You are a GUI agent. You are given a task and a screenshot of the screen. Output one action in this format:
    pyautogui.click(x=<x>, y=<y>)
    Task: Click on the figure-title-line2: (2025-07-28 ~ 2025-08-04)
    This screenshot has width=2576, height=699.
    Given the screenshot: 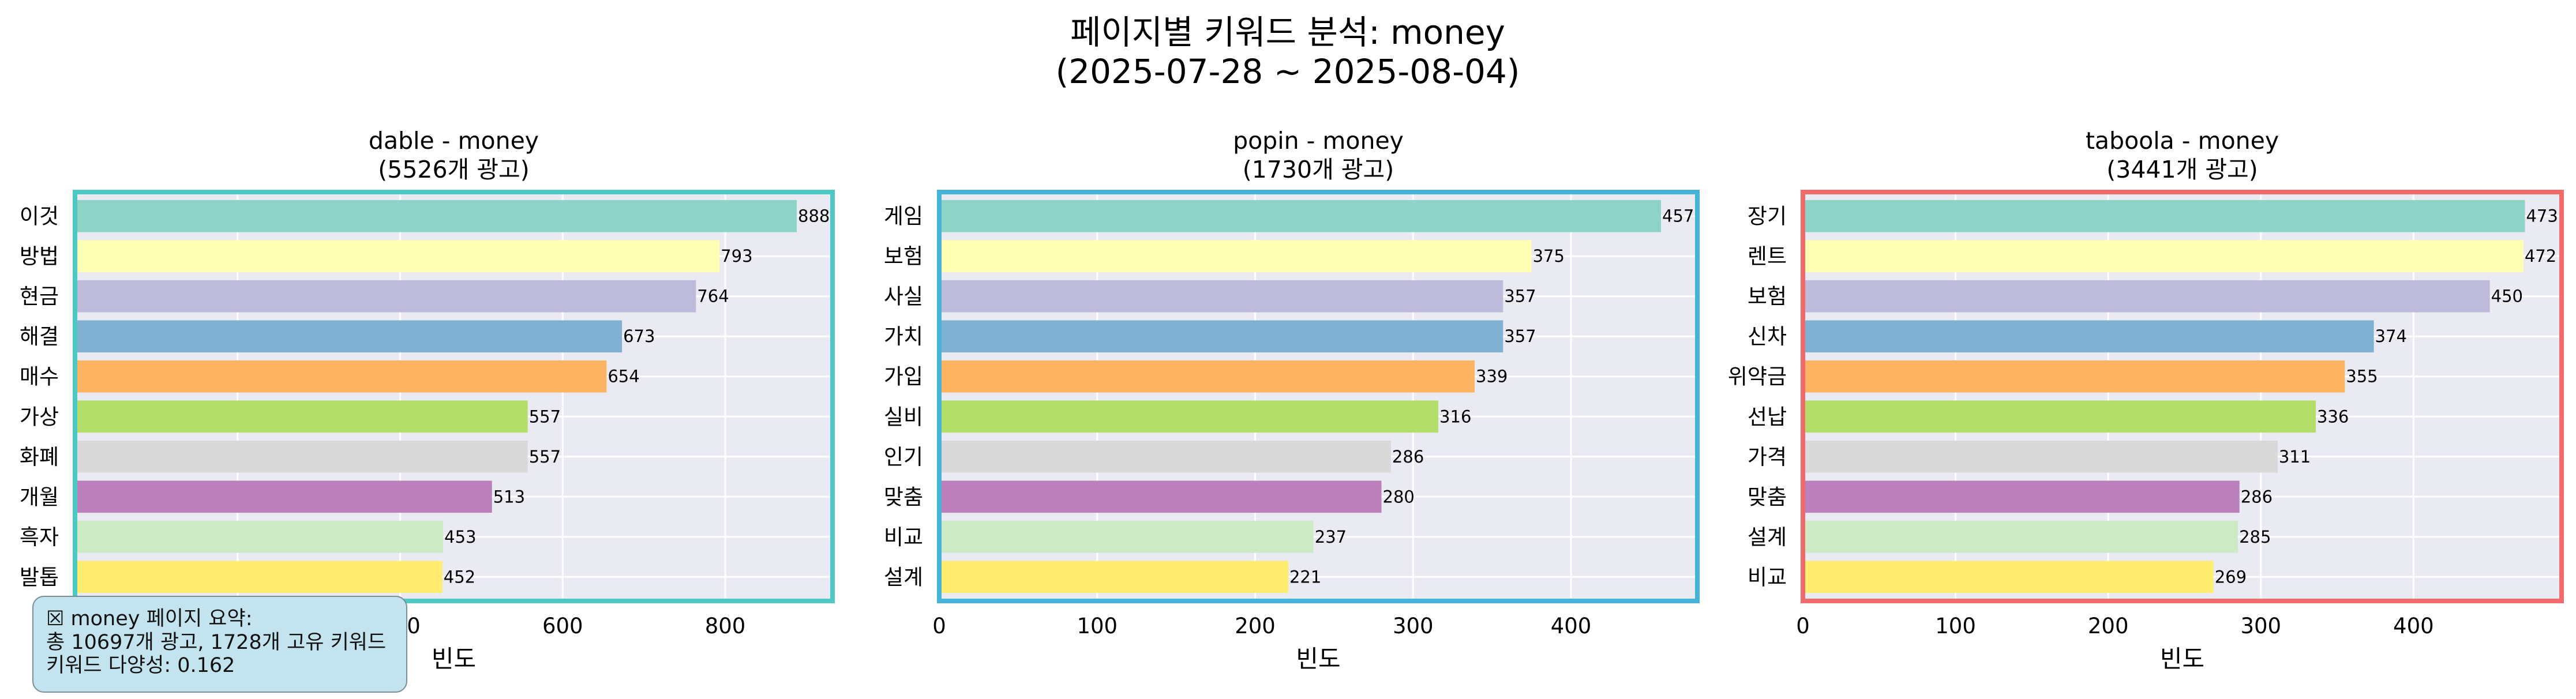 What is the action you would take?
    pyautogui.click(x=1288, y=71)
    